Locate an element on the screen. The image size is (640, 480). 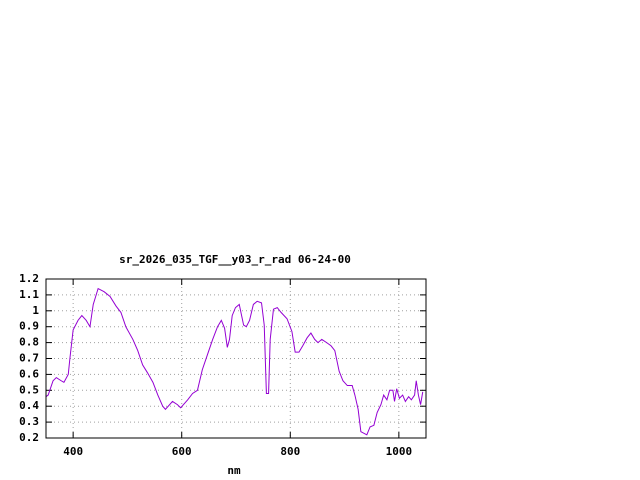
y-tick-label: 0.6 is located at coordinates (29, 373).